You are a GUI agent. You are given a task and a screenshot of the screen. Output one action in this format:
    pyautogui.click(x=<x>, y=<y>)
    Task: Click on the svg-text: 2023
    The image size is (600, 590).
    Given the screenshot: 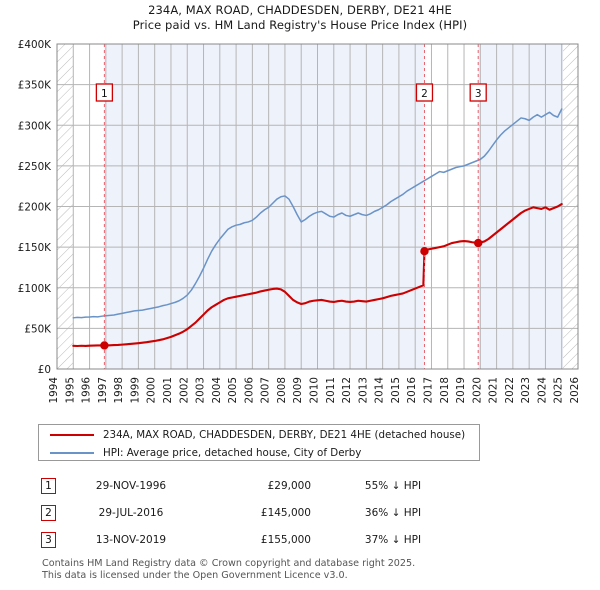 What is the action you would take?
    pyautogui.click(x=526, y=390)
    